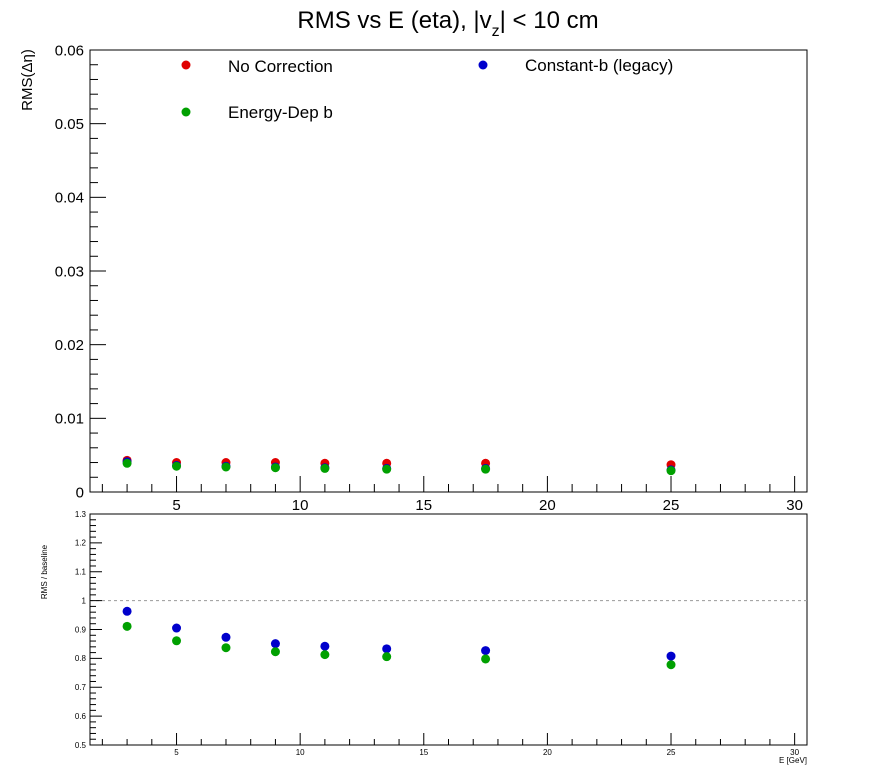 Image resolution: width=896 pixels, height=772 pixels. Describe the element at coordinates (599, 65) in the screenshot. I see `legend-label-constant-b: Constant-b (legacy)` at that location.